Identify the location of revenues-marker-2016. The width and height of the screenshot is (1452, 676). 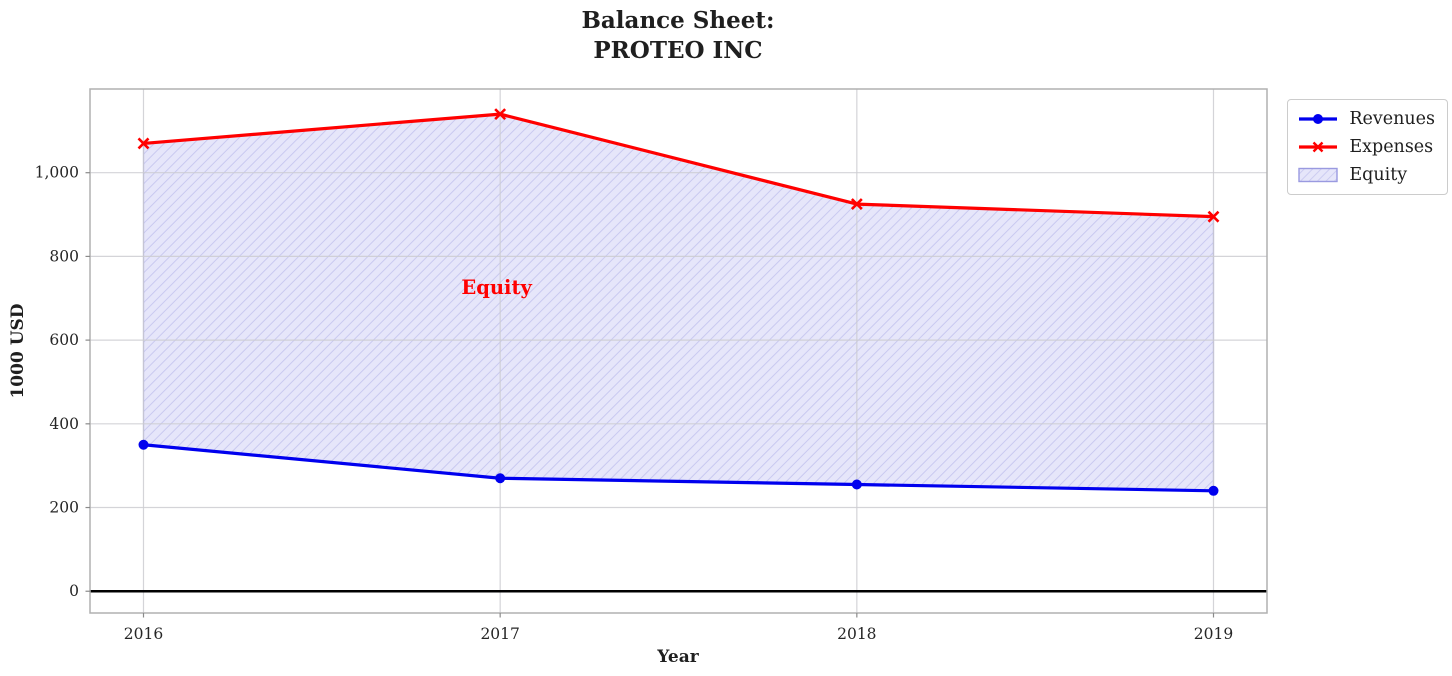
(143, 444).